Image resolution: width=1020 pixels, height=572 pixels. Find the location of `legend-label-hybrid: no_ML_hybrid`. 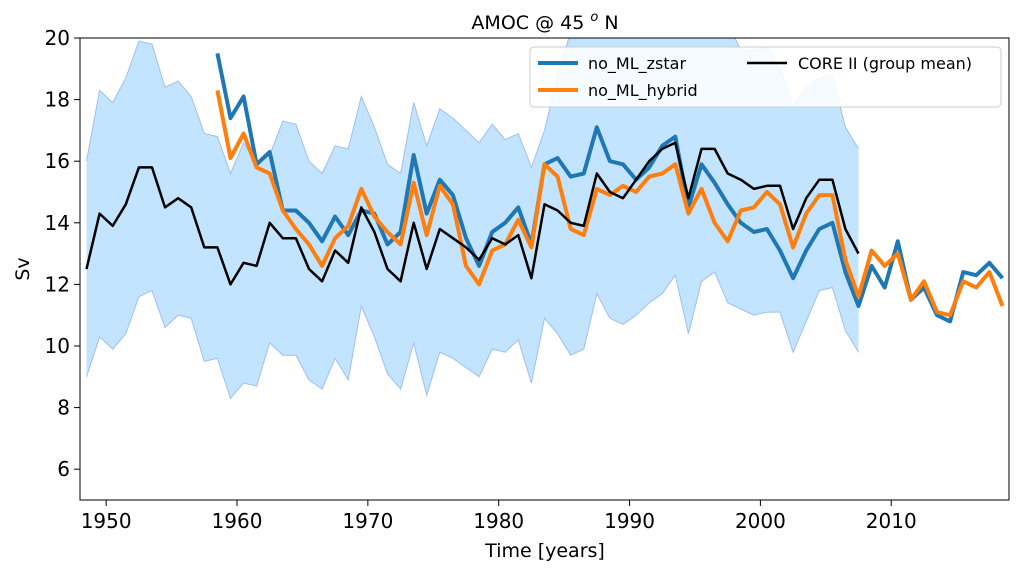

legend-label-hybrid: no_ML_hybrid is located at coordinates (643, 91).